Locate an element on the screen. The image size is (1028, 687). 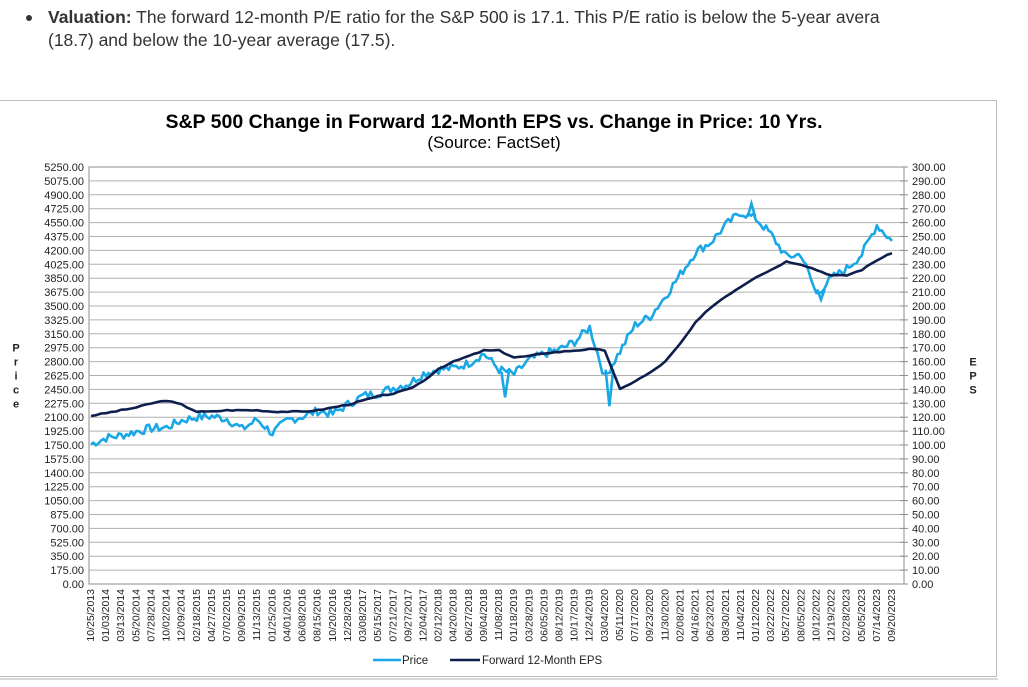
y-left-title-letter: r is located at coordinates (16, 363).